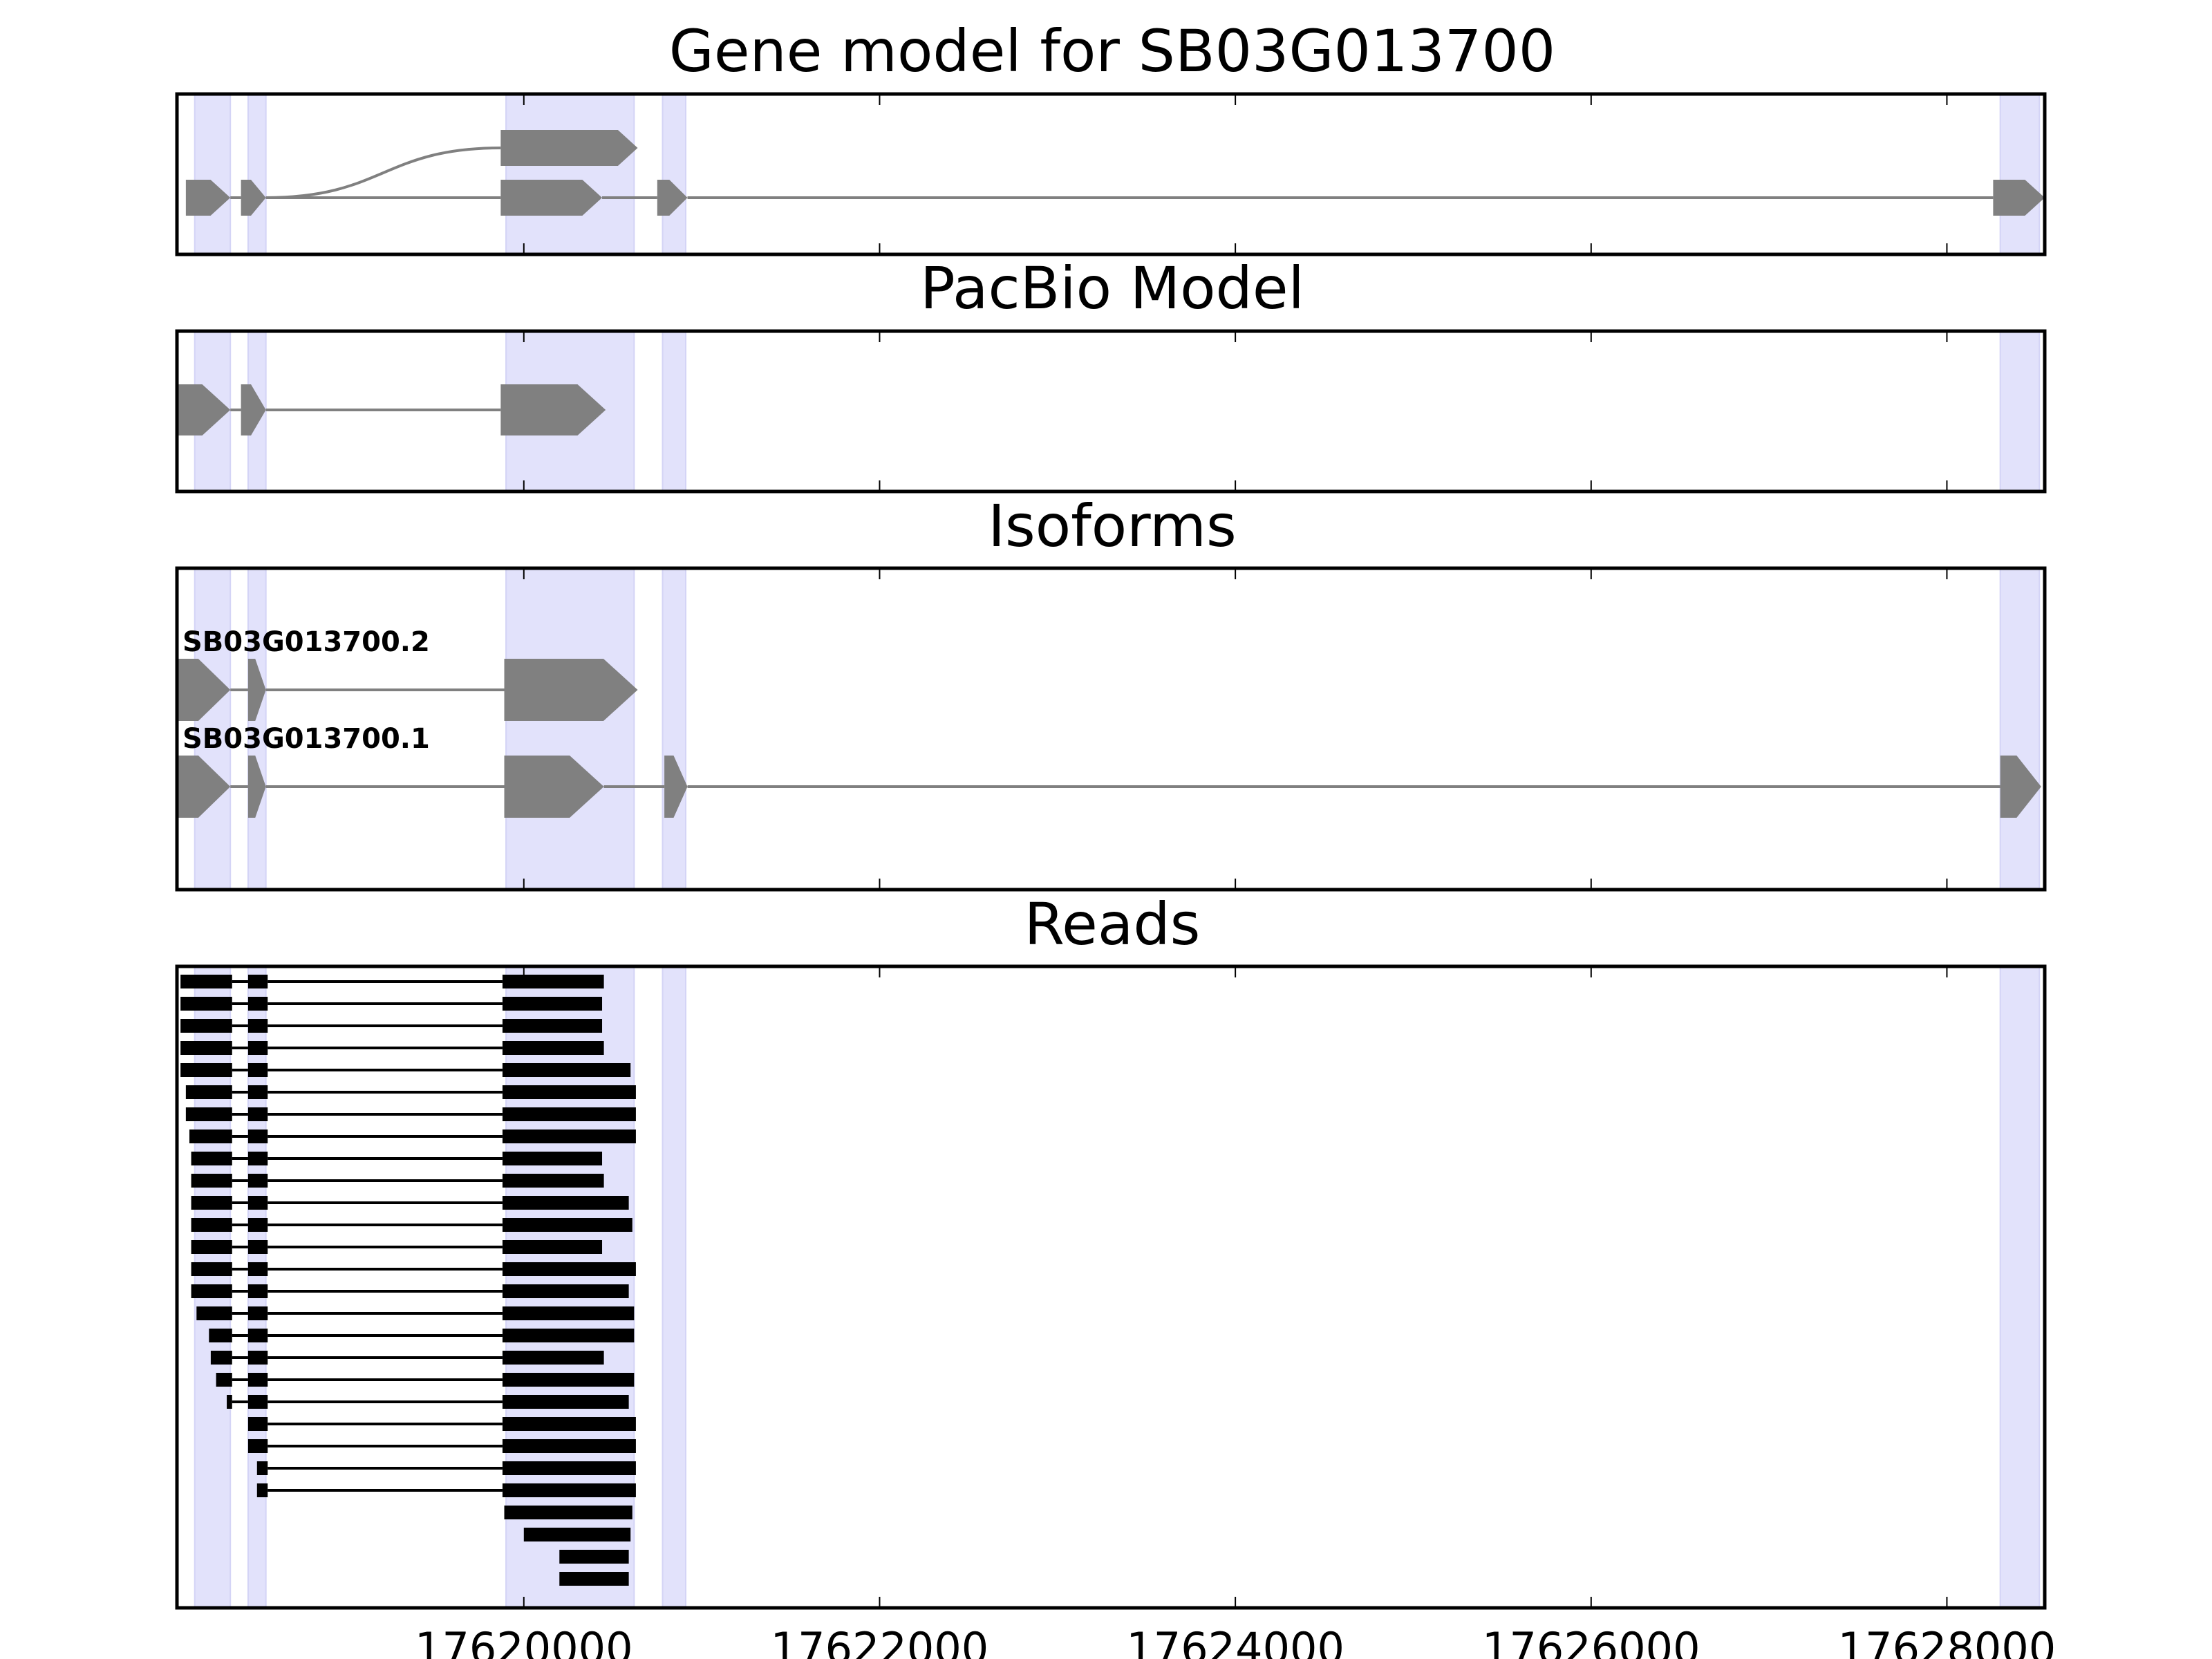 This screenshot has width=2212, height=1659. I want to click on panel-title-gene-model: Gene model for SB03G013700, so click(1112, 51).